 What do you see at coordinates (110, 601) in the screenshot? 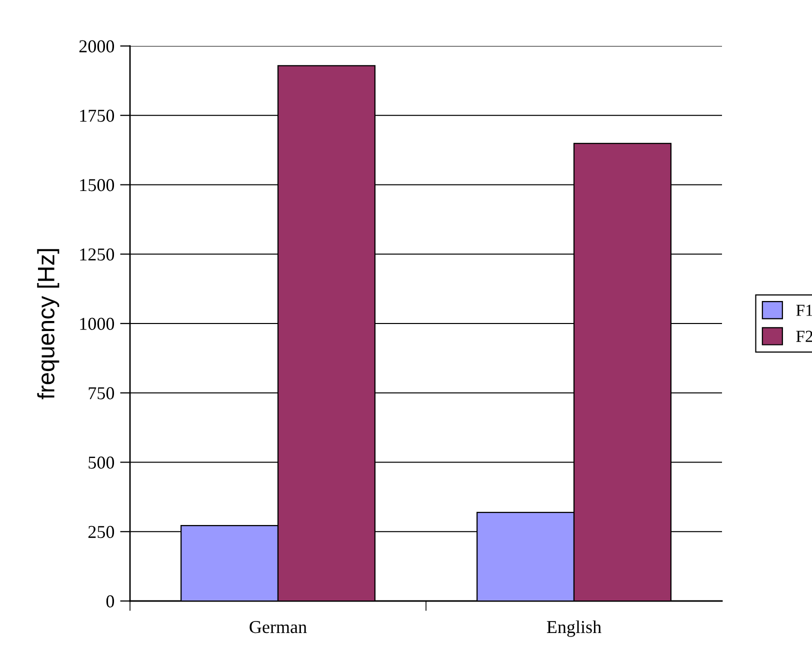
I see `y-tick-label: 0` at bounding box center [110, 601].